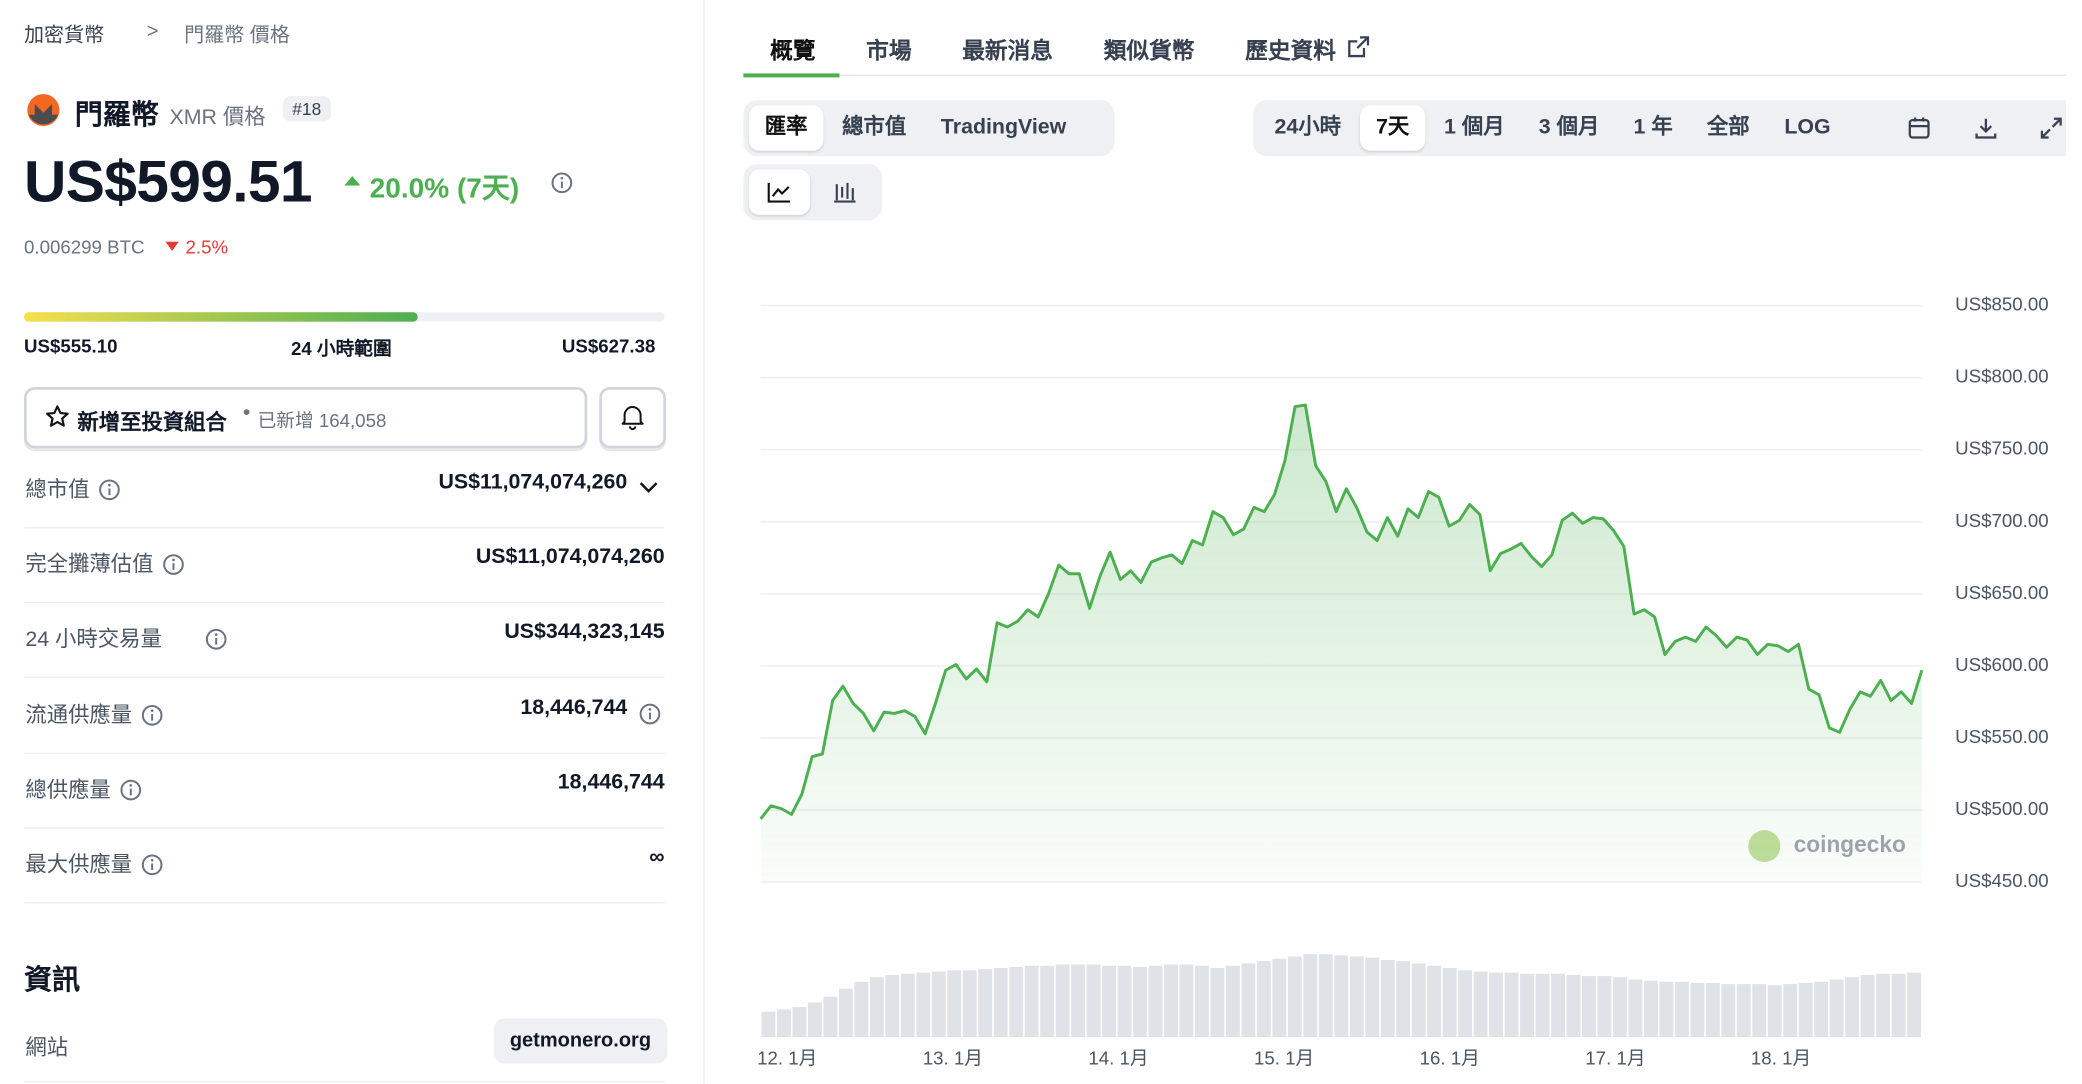 This screenshot has width=2082, height=1084. What do you see at coordinates (237, 35) in the screenshot?
I see `breadcrumb-current: 門羅幣 價格` at bounding box center [237, 35].